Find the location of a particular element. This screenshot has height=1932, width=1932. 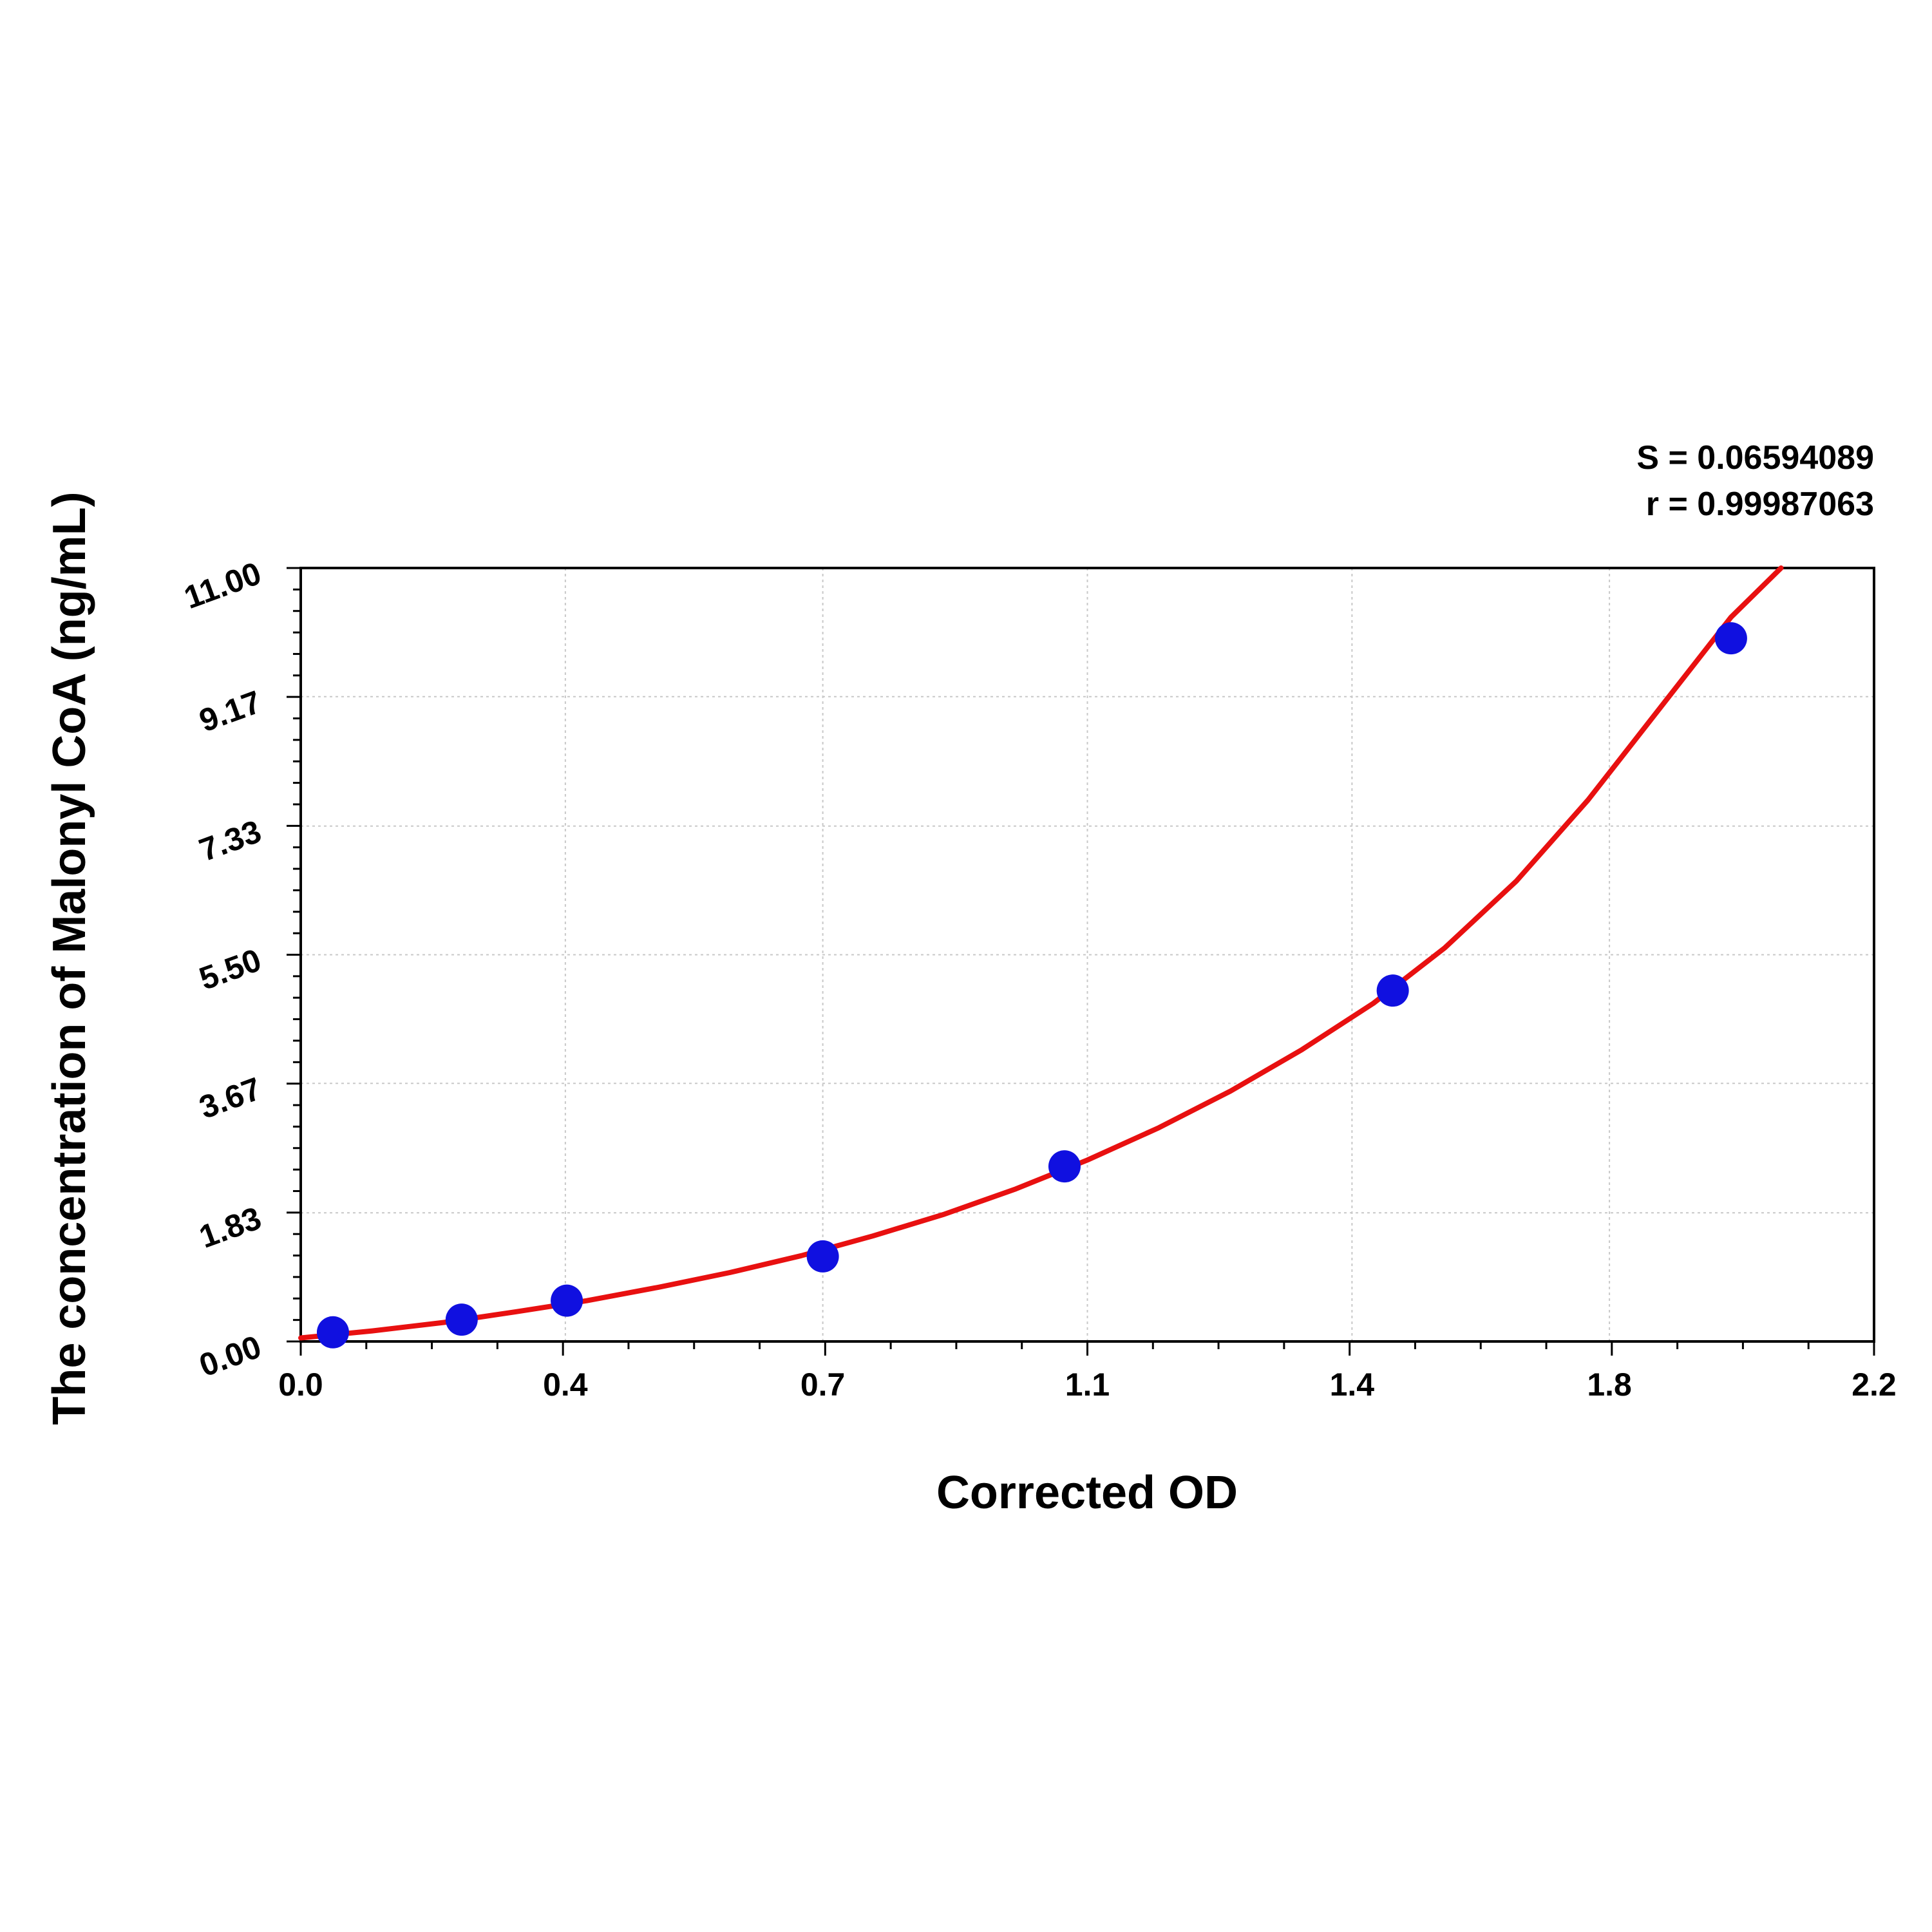

x-tick-label-0: 0.0 is located at coordinates (301, 1385).